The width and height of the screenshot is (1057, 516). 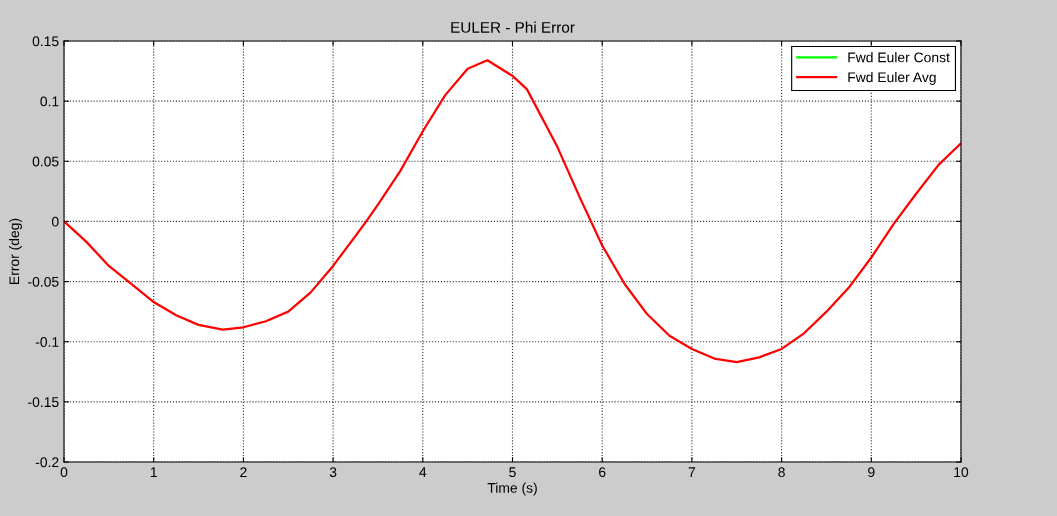 I want to click on legend-label: Fwd Euler Const, so click(x=899, y=57).